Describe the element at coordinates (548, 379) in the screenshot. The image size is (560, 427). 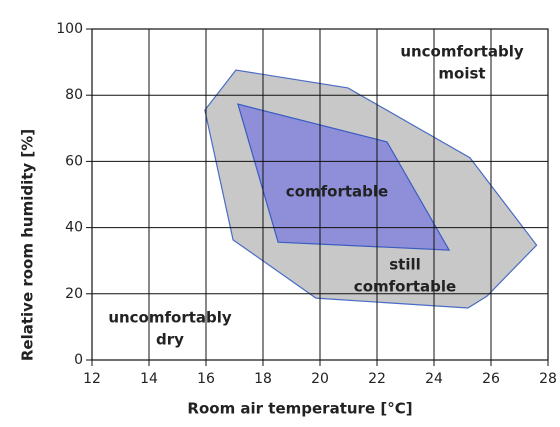
I see `x-tick-label: 28` at that location.